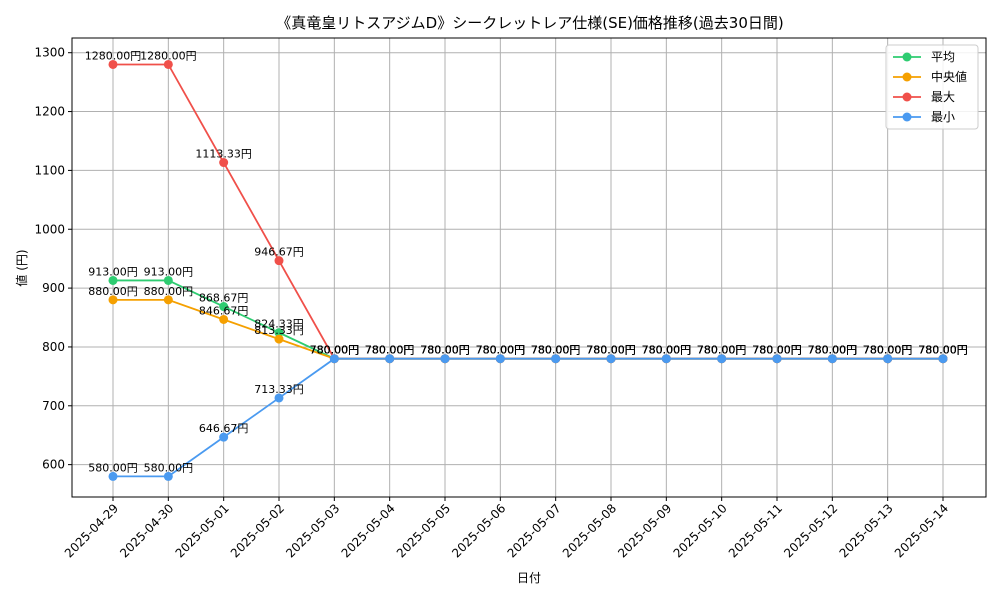 This screenshot has height=600, width=1000. Describe the element at coordinates (423, 530) in the screenshot. I see `x-tick-label: 2025-05-05` at that location.